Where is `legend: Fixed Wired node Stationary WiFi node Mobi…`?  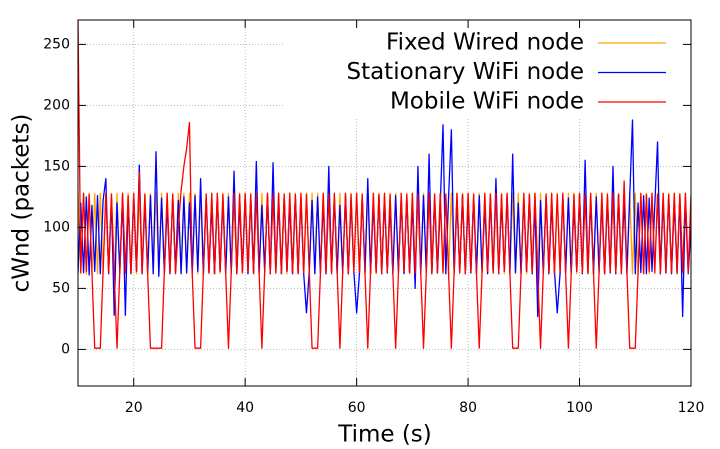
legend: Fixed Wired node Stationary WiFi node Mobi… is located at coordinates (506, 72).